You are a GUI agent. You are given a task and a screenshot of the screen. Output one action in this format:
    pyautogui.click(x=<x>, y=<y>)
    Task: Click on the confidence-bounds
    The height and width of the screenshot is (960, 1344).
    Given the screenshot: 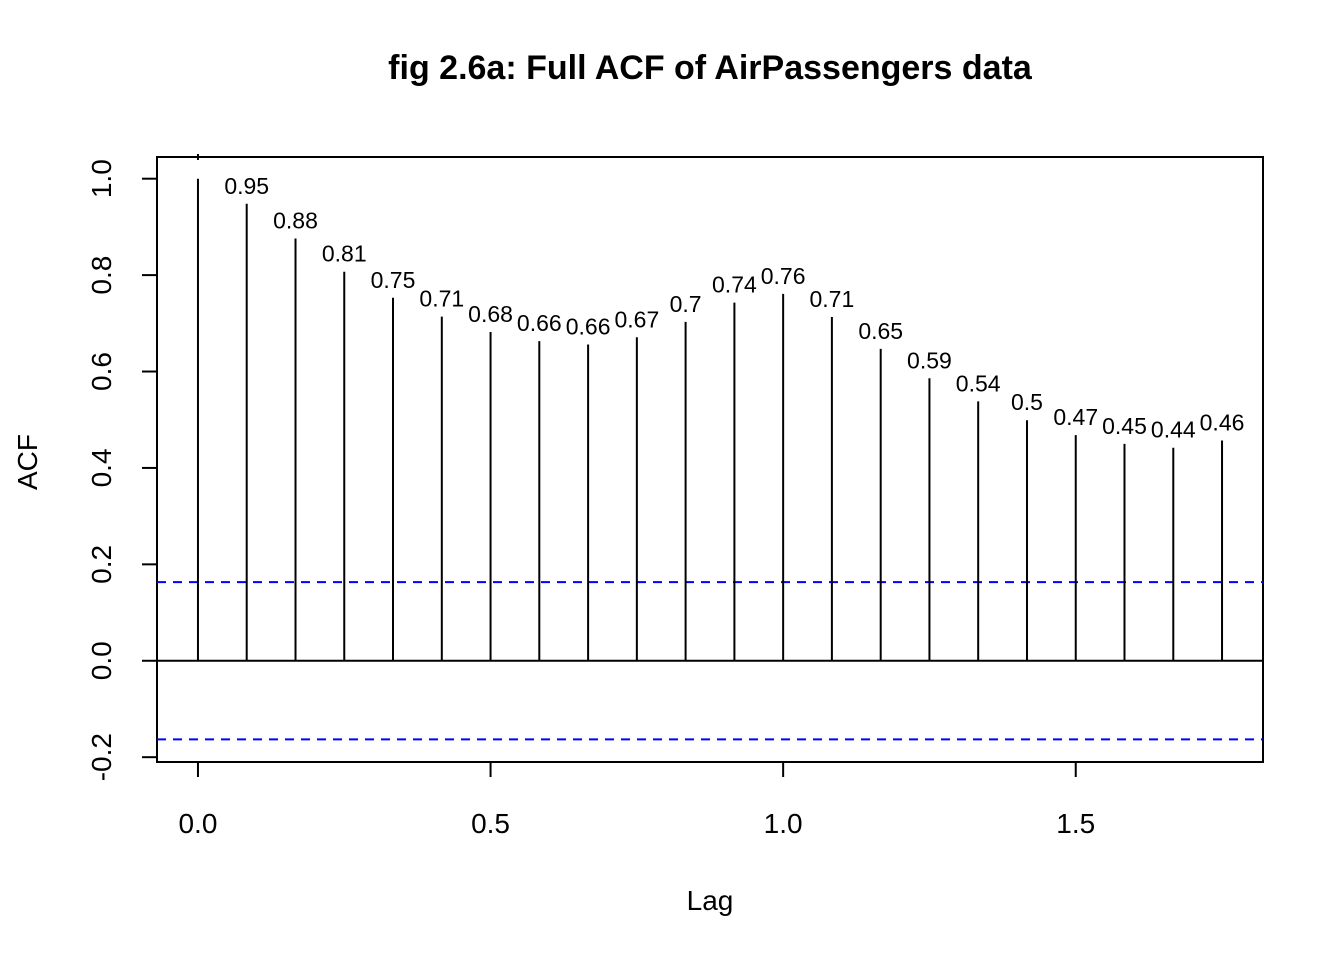 What is the action you would take?
    pyautogui.click(x=710, y=661)
    